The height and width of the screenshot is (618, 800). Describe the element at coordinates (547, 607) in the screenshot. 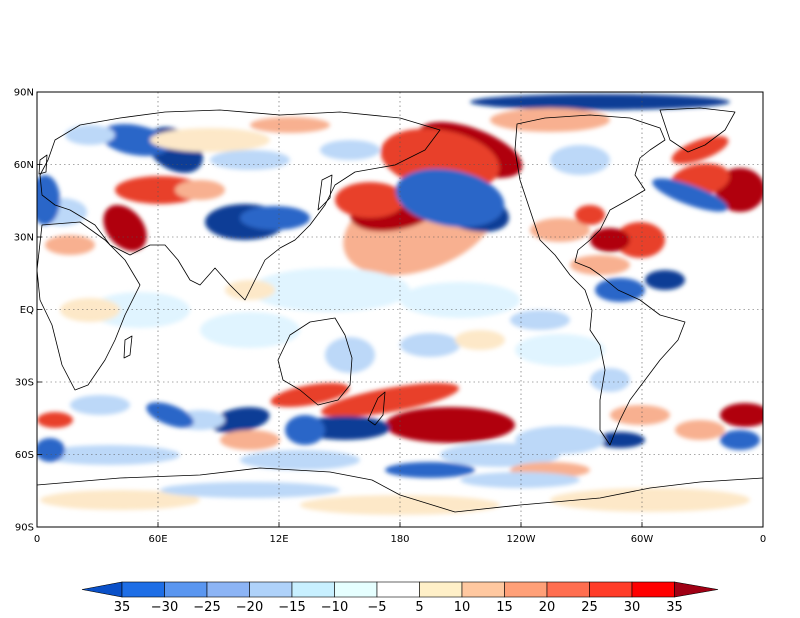

I see `colorbar-label: 20` at that location.